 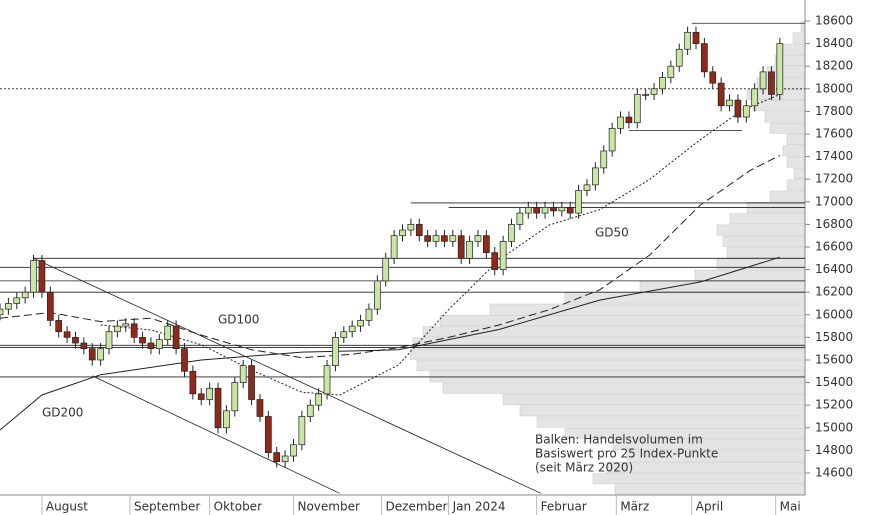 What do you see at coordinates (834, 269) in the screenshot?
I see `y-tick-label: 16400` at bounding box center [834, 269].